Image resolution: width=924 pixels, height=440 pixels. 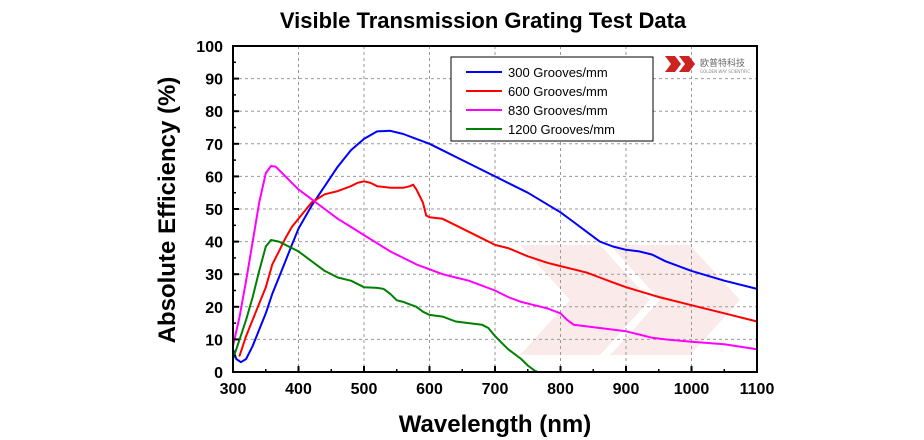 What do you see at coordinates (214, 275) in the screenshot?
I see `y-tick-label: 30` at bounding box center [214, 275].